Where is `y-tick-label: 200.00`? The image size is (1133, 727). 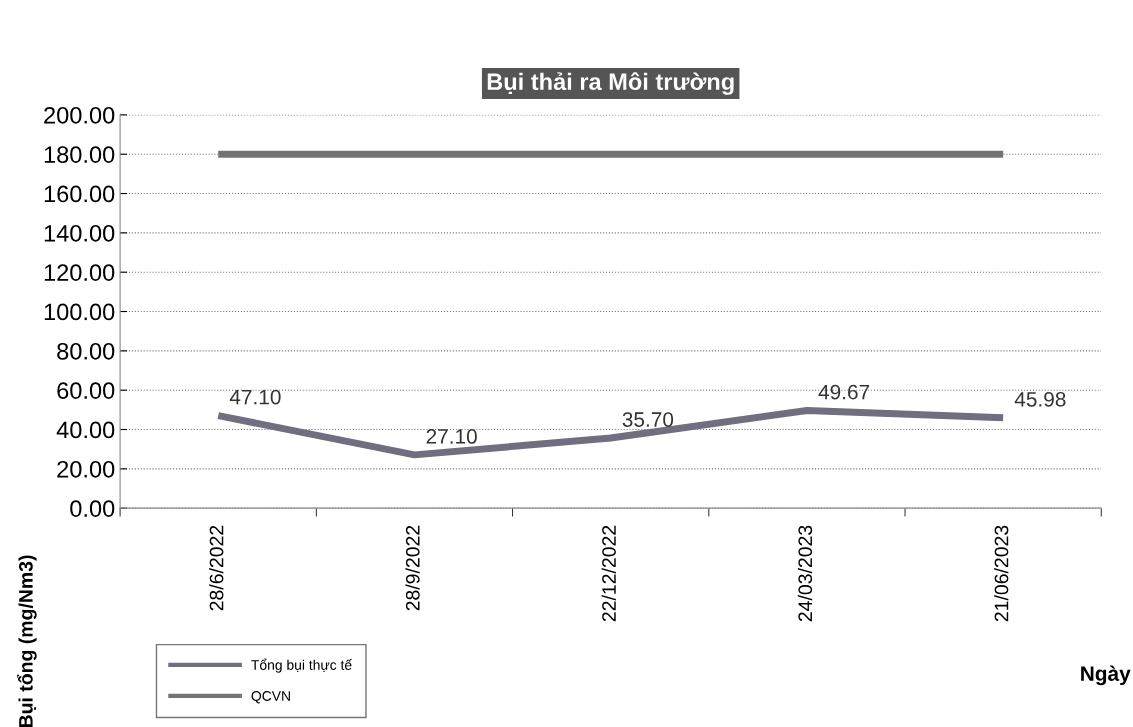
y-tick-label: 200.00 is located at coordinates (79, 115).